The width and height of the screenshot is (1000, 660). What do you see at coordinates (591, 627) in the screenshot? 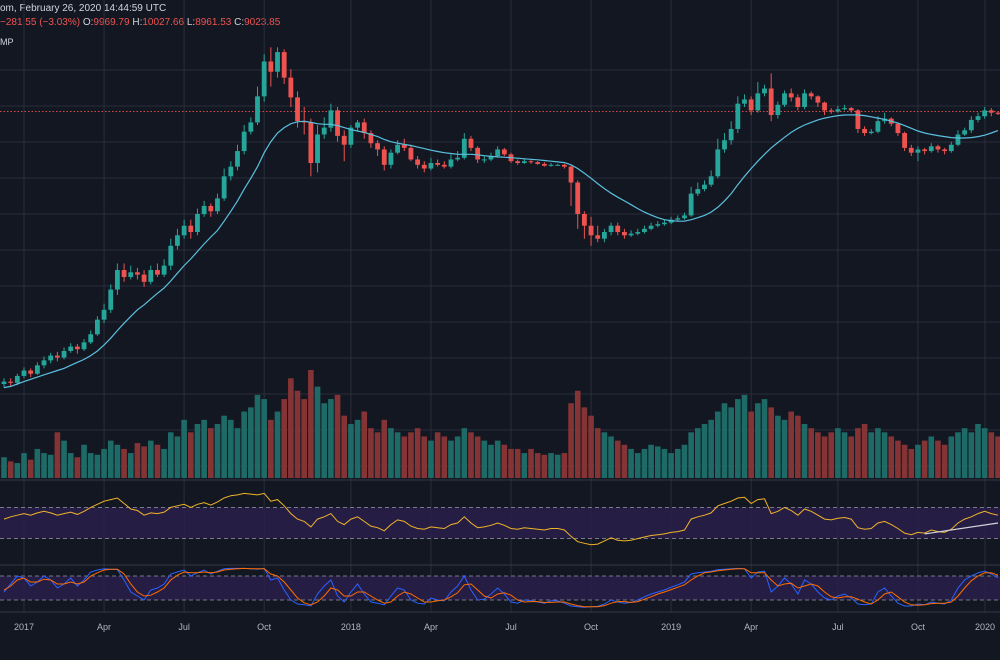
I see `x-tick-label: Oct` at bounding box center [591, 627].